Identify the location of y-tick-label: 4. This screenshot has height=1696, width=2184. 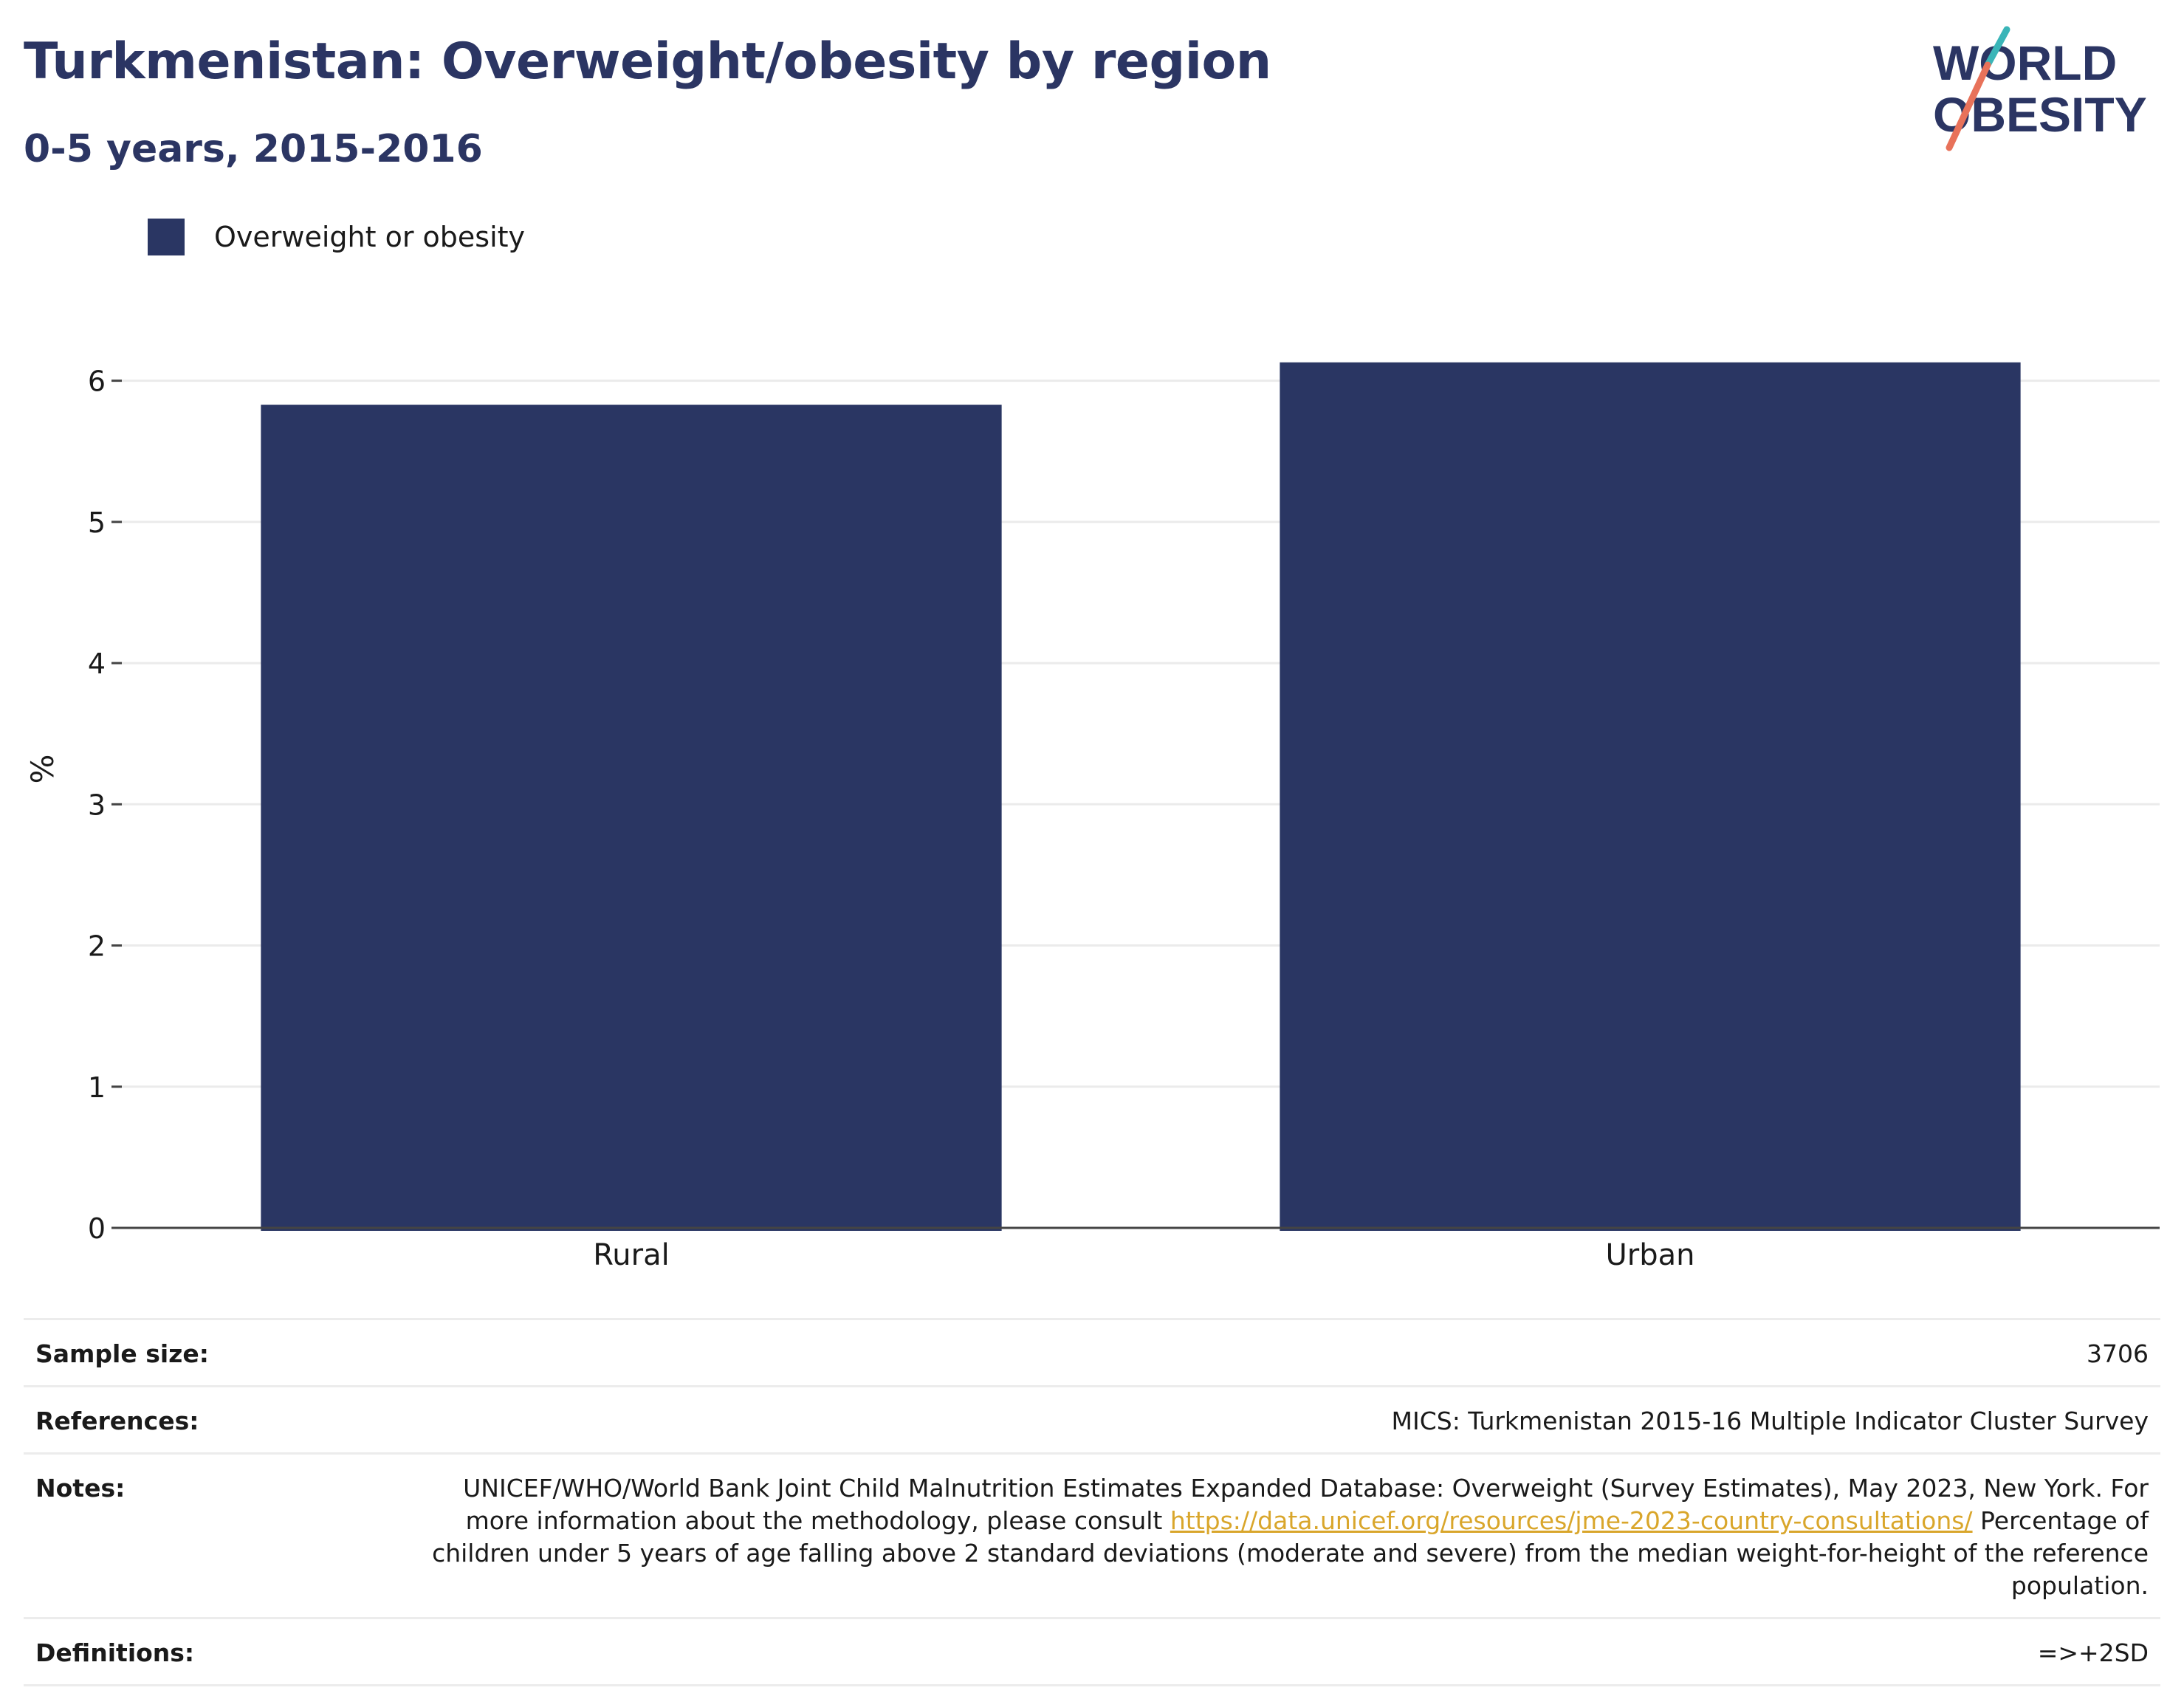
(97, 664).